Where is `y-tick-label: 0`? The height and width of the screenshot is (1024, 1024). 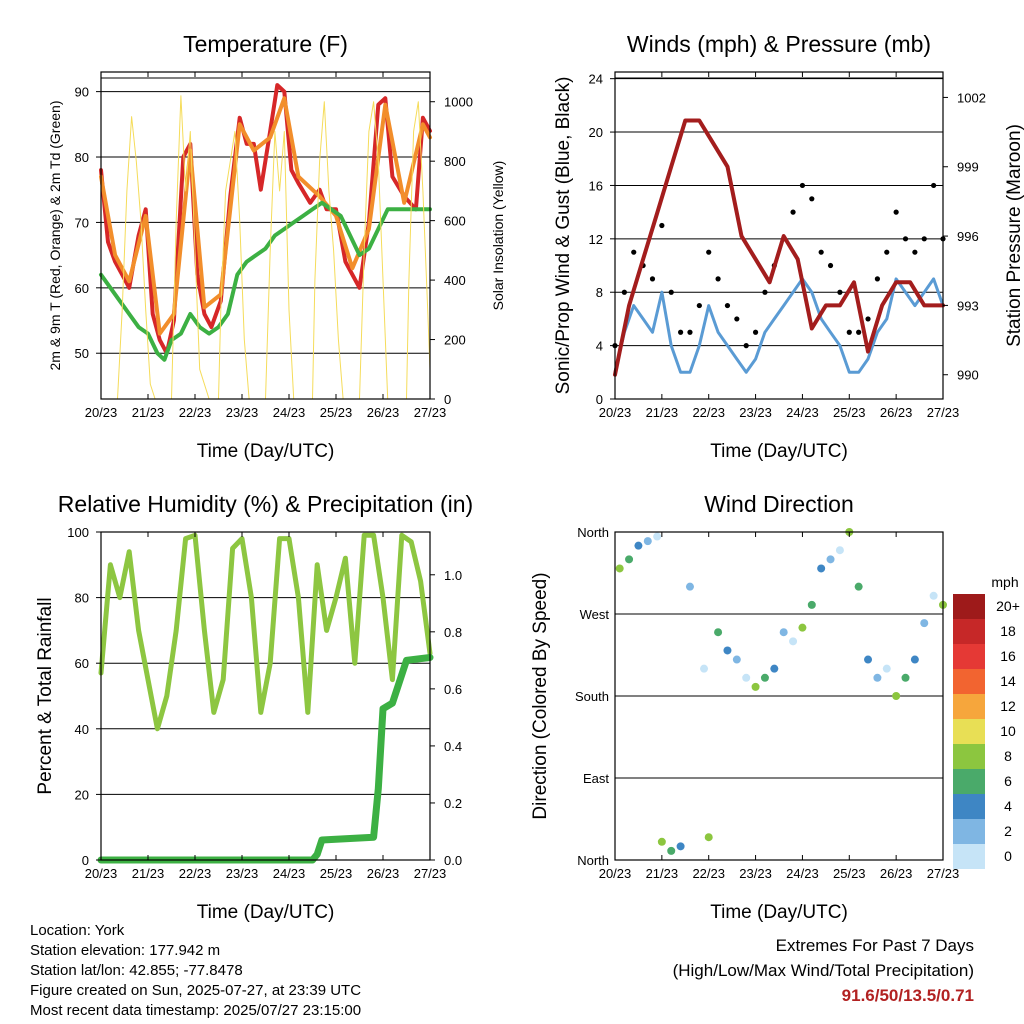 y-tick-label: 0 is located at coordinates (85, 860).